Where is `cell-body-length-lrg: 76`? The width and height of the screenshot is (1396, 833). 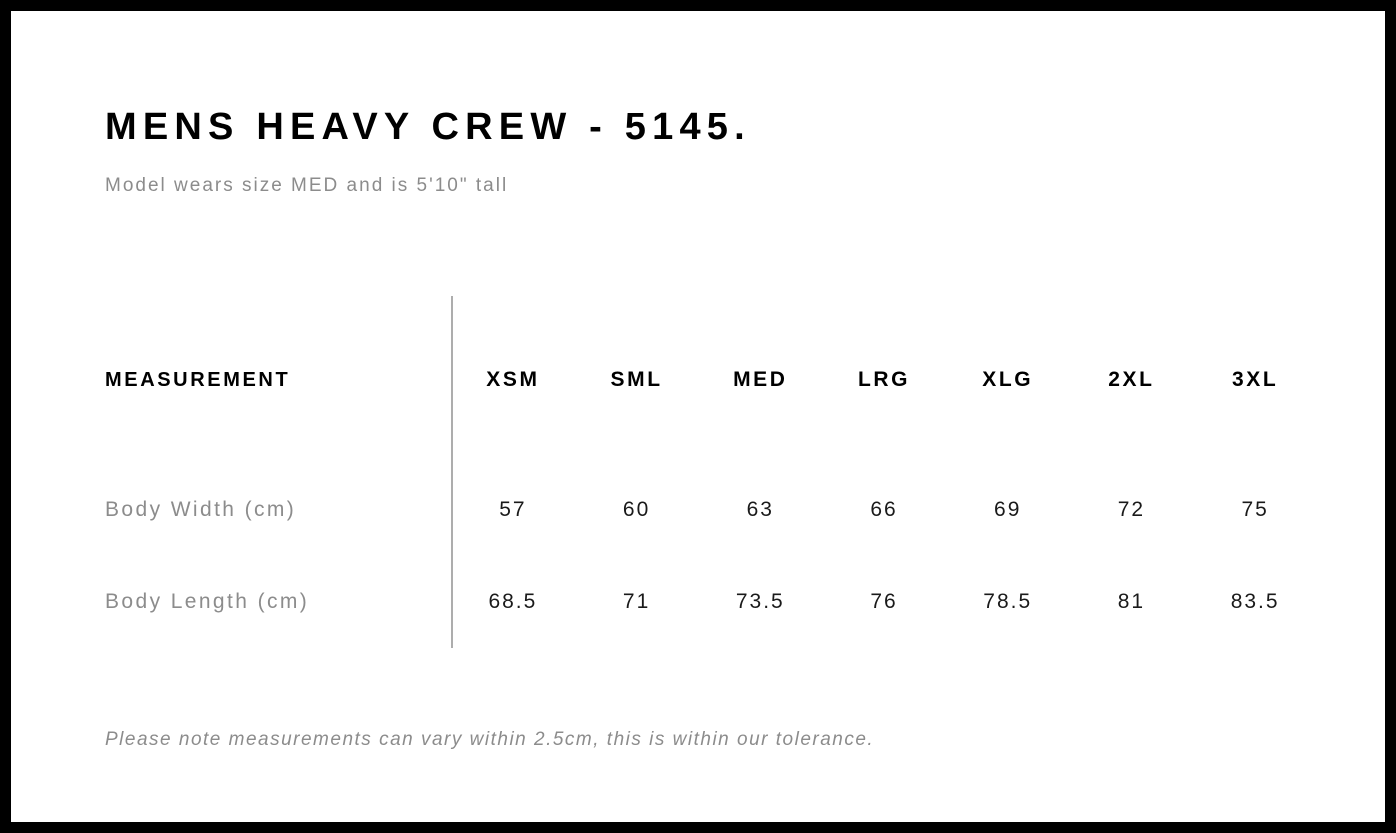 cell-body-length-lrg: 76 is located at coordinates (884, 601).